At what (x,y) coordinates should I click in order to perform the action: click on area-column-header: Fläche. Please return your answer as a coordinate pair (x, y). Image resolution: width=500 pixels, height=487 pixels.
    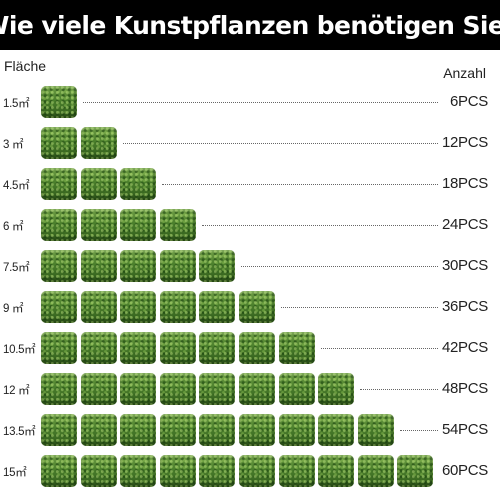
    Looking at the image, I should click on (25, 66).